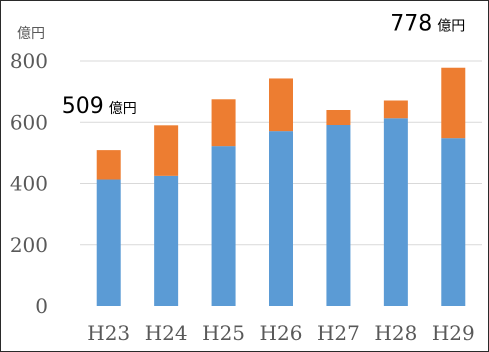 This screenshot has height=352, width=489. Describe the element at coordinates (108, 165) in the screenshot. I see `bar-segment-H23-s2` at that location.